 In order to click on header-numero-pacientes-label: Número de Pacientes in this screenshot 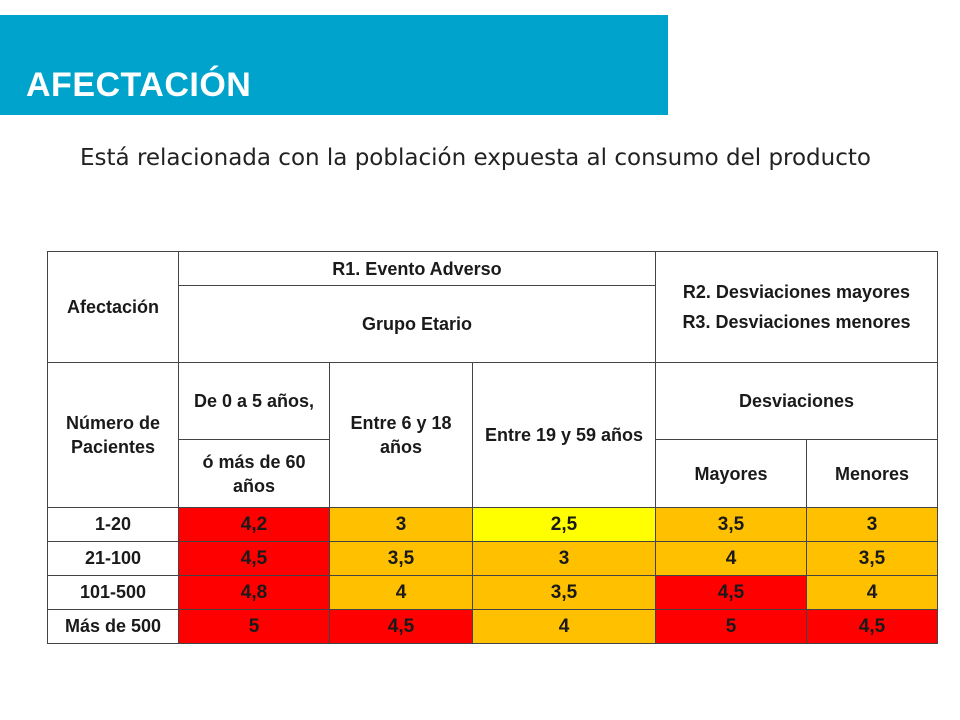, I will do `click(113, 435)`.